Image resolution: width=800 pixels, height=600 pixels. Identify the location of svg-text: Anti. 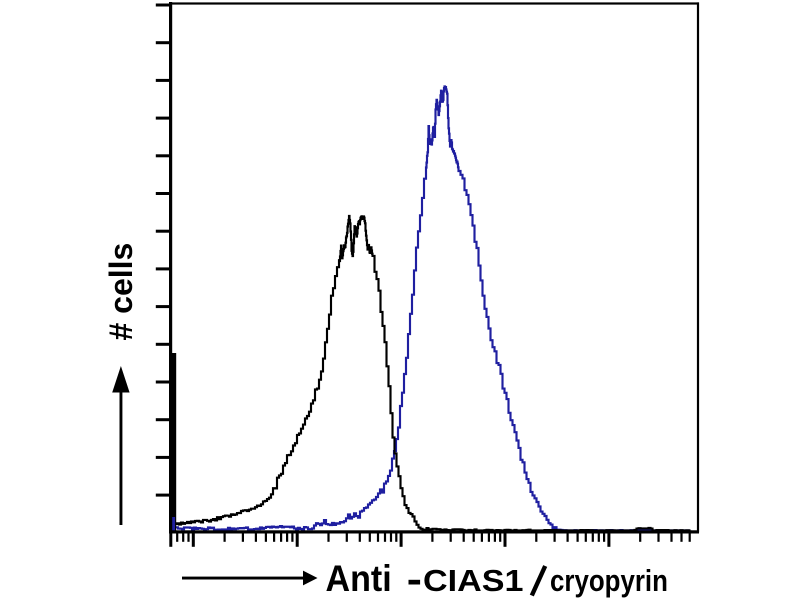
(359, 579).